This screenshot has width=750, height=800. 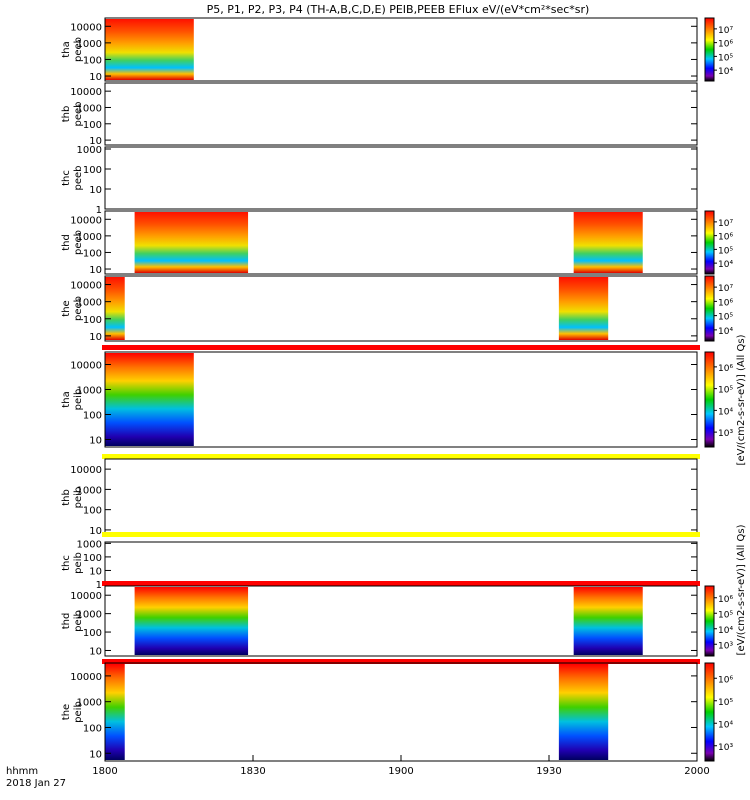 What do you see at coordinates (66, 114) in the screenshot?
I see `ylabel-thb-peeb-probe: thb` at bounding box center [66, 114].